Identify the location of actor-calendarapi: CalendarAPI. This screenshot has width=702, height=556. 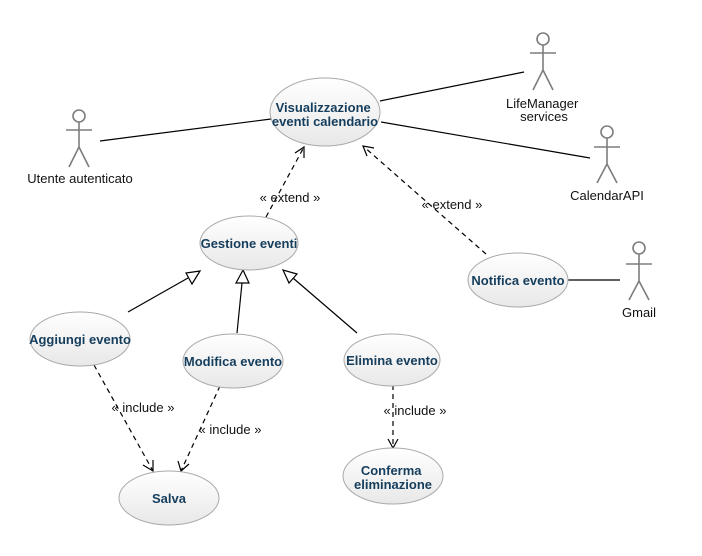
(607, 164).